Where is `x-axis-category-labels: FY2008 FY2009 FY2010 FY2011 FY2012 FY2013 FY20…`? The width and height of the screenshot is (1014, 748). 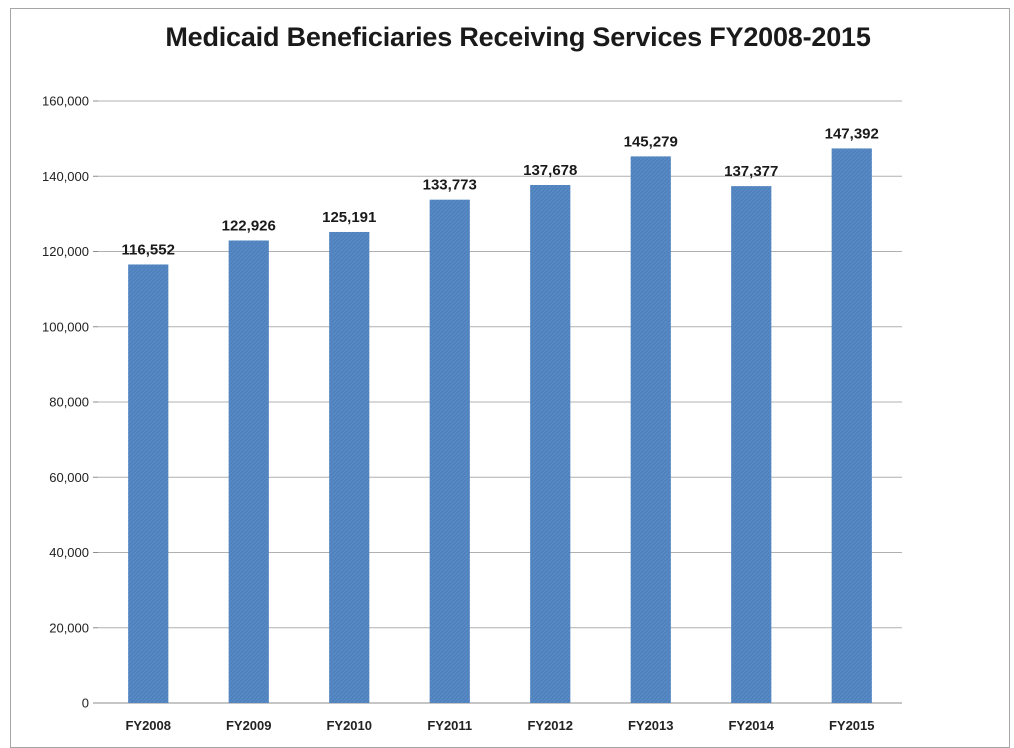
x-axis-category-labels: FY2008 FY2009 FY2010 FY2011 FY2012 FY2013 FY20… is located at coordinates (499, 725).